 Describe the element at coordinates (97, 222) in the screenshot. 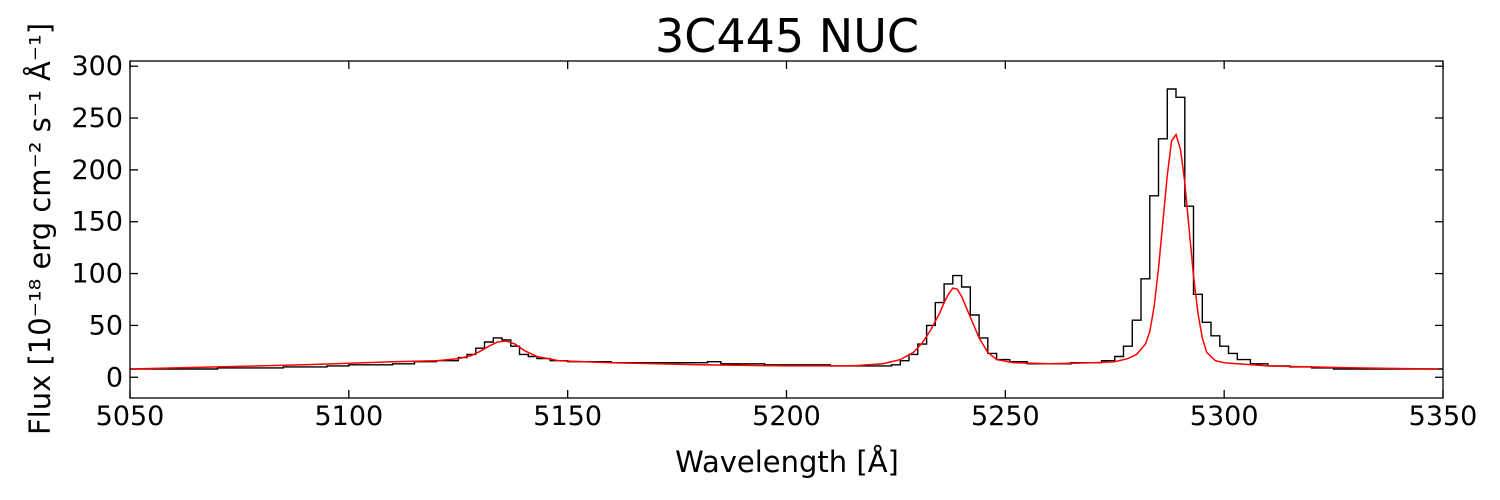

I see `y-tick-label: 150` at that location.